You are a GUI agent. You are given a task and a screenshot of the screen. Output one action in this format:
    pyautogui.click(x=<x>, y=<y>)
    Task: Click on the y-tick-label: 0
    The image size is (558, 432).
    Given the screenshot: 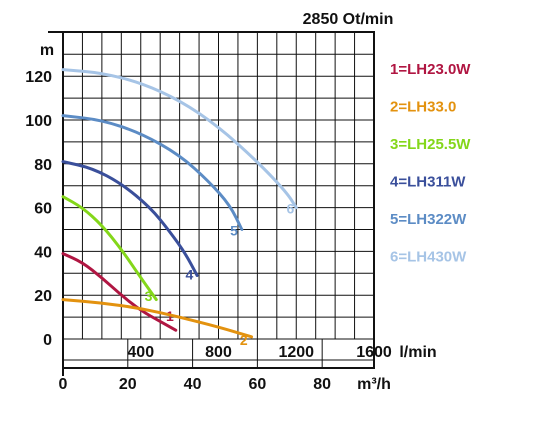 What is the action you would take?
    pyautogui.click(x=47, y=340)
    